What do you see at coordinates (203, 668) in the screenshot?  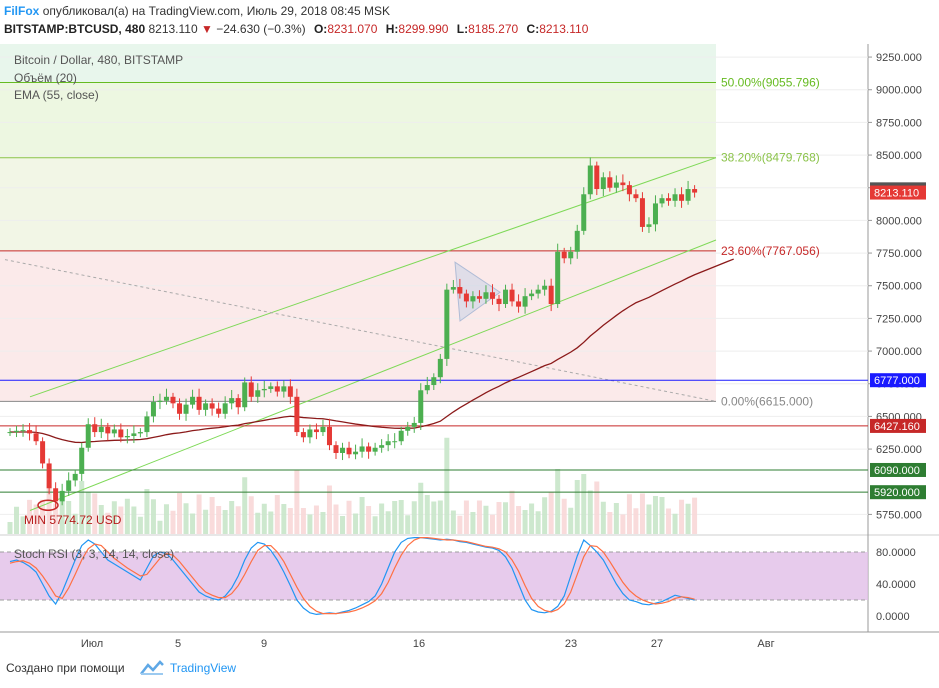 I see `tradingview-link: TradingView` at bounding box center [203, 668].